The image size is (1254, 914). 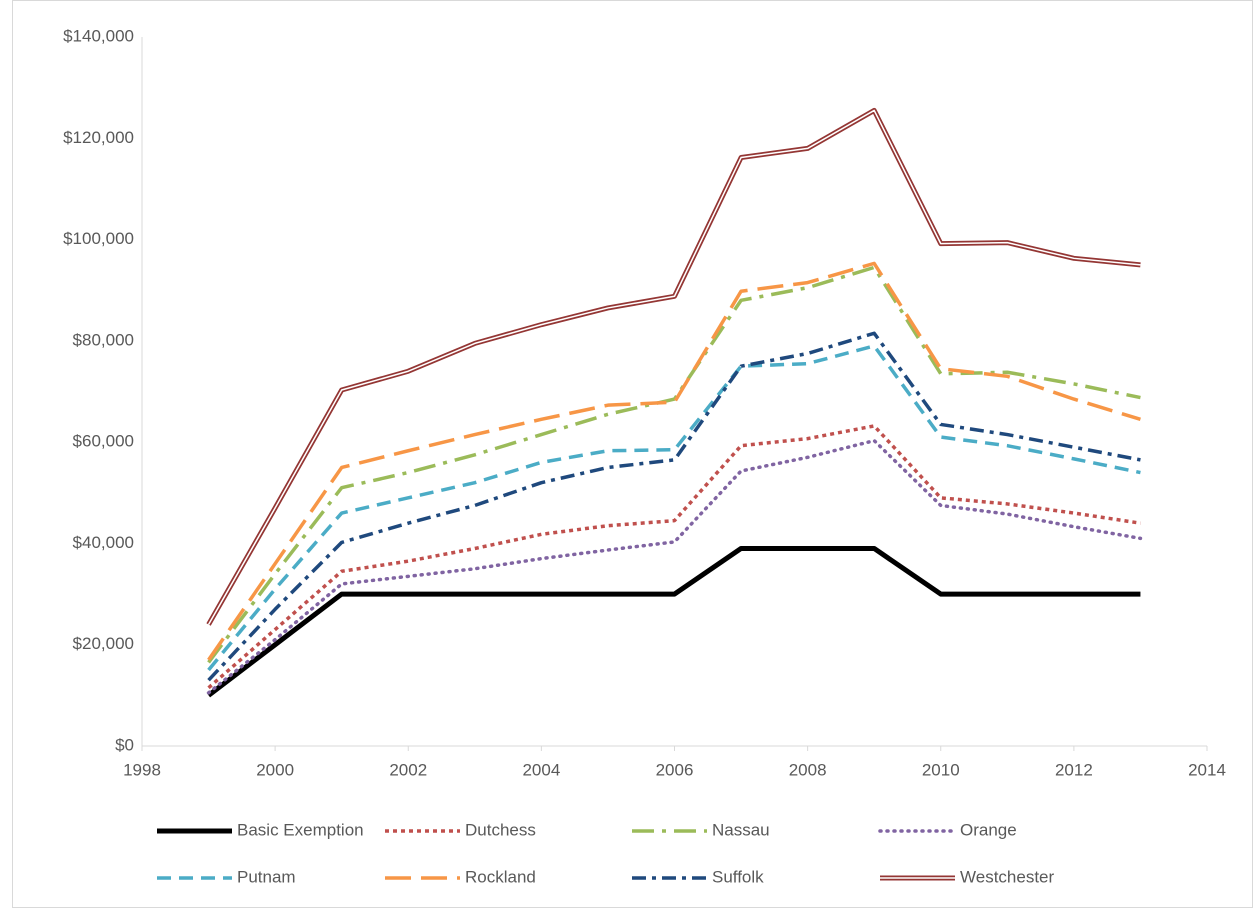 I want to click on y-tick-label: $100,000, so click(x=98, y=238).